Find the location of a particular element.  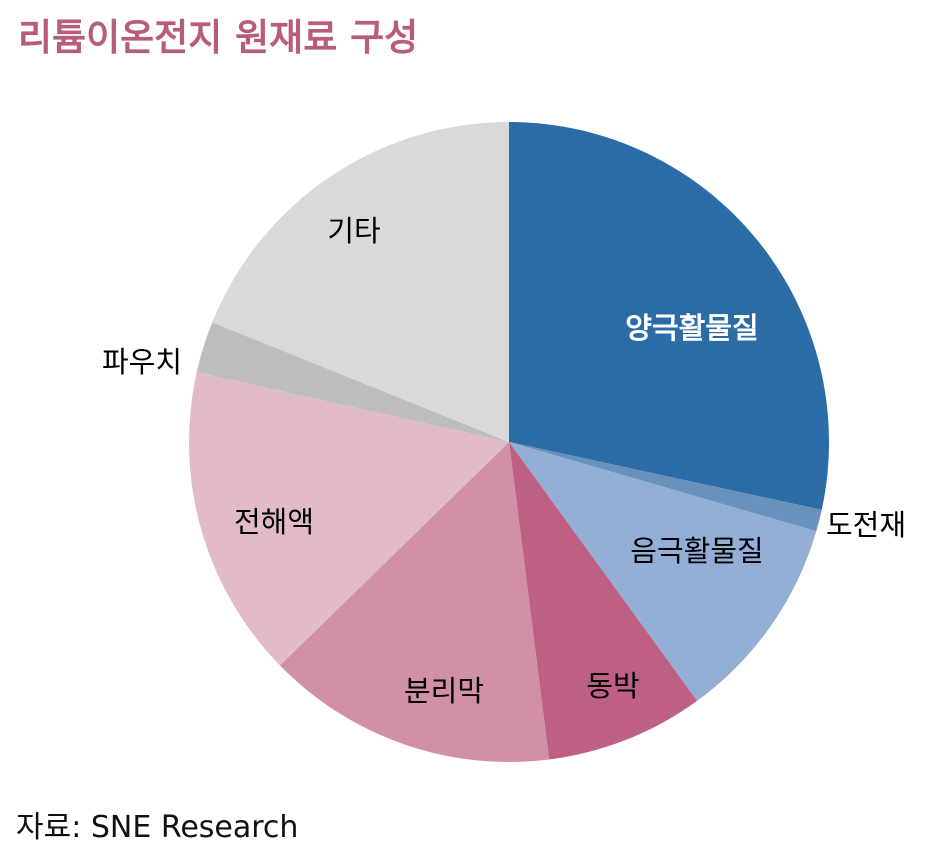

slice-label: 양극활물질 is located at coordinates (691, 328).